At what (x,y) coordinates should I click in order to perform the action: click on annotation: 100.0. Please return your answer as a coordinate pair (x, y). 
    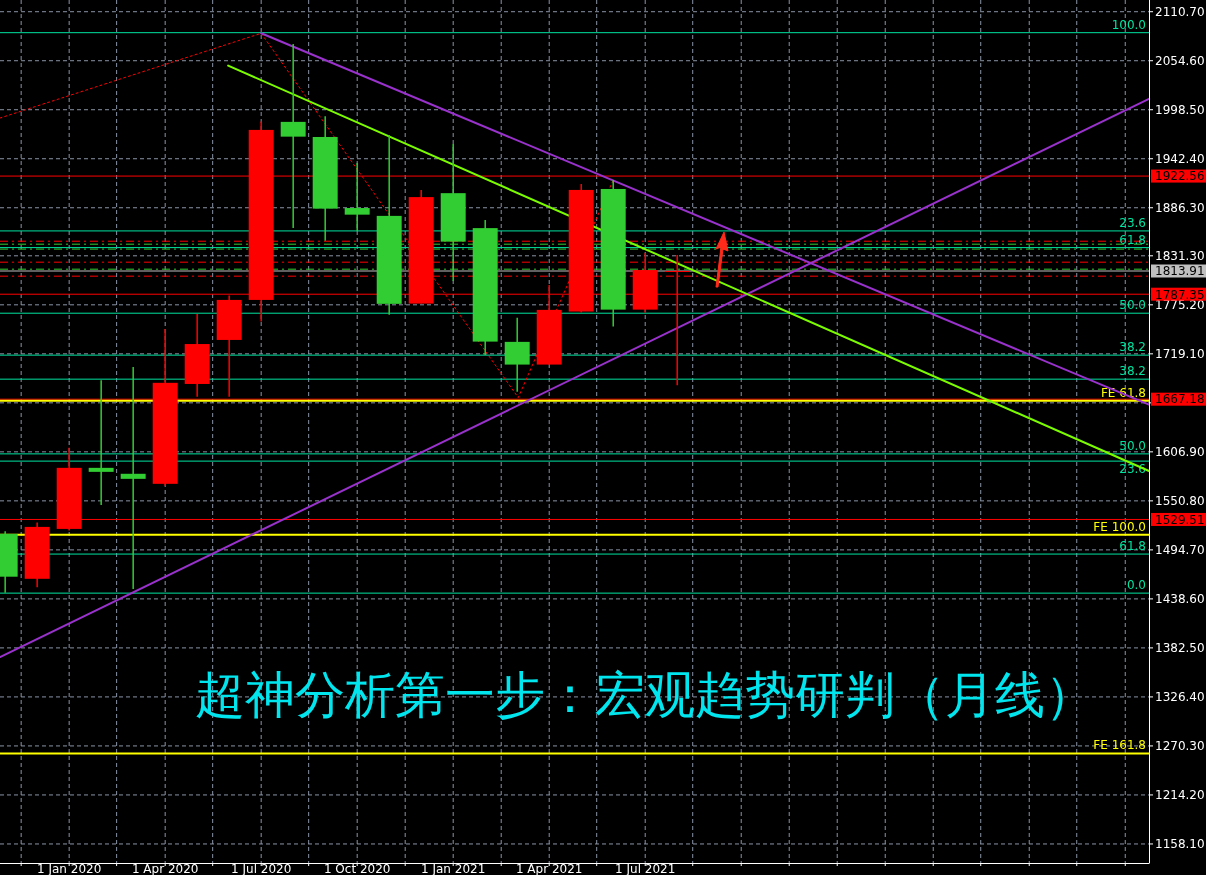
    Looking at the image, I should click on (1128, 24).